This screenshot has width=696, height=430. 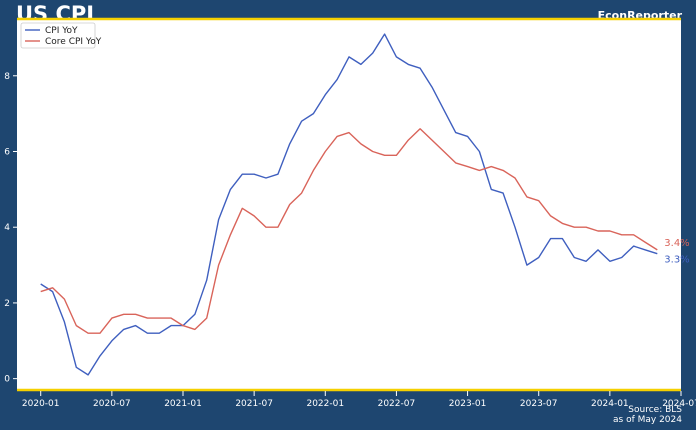 I want to click on legend-box, so click(x=58, y=35).